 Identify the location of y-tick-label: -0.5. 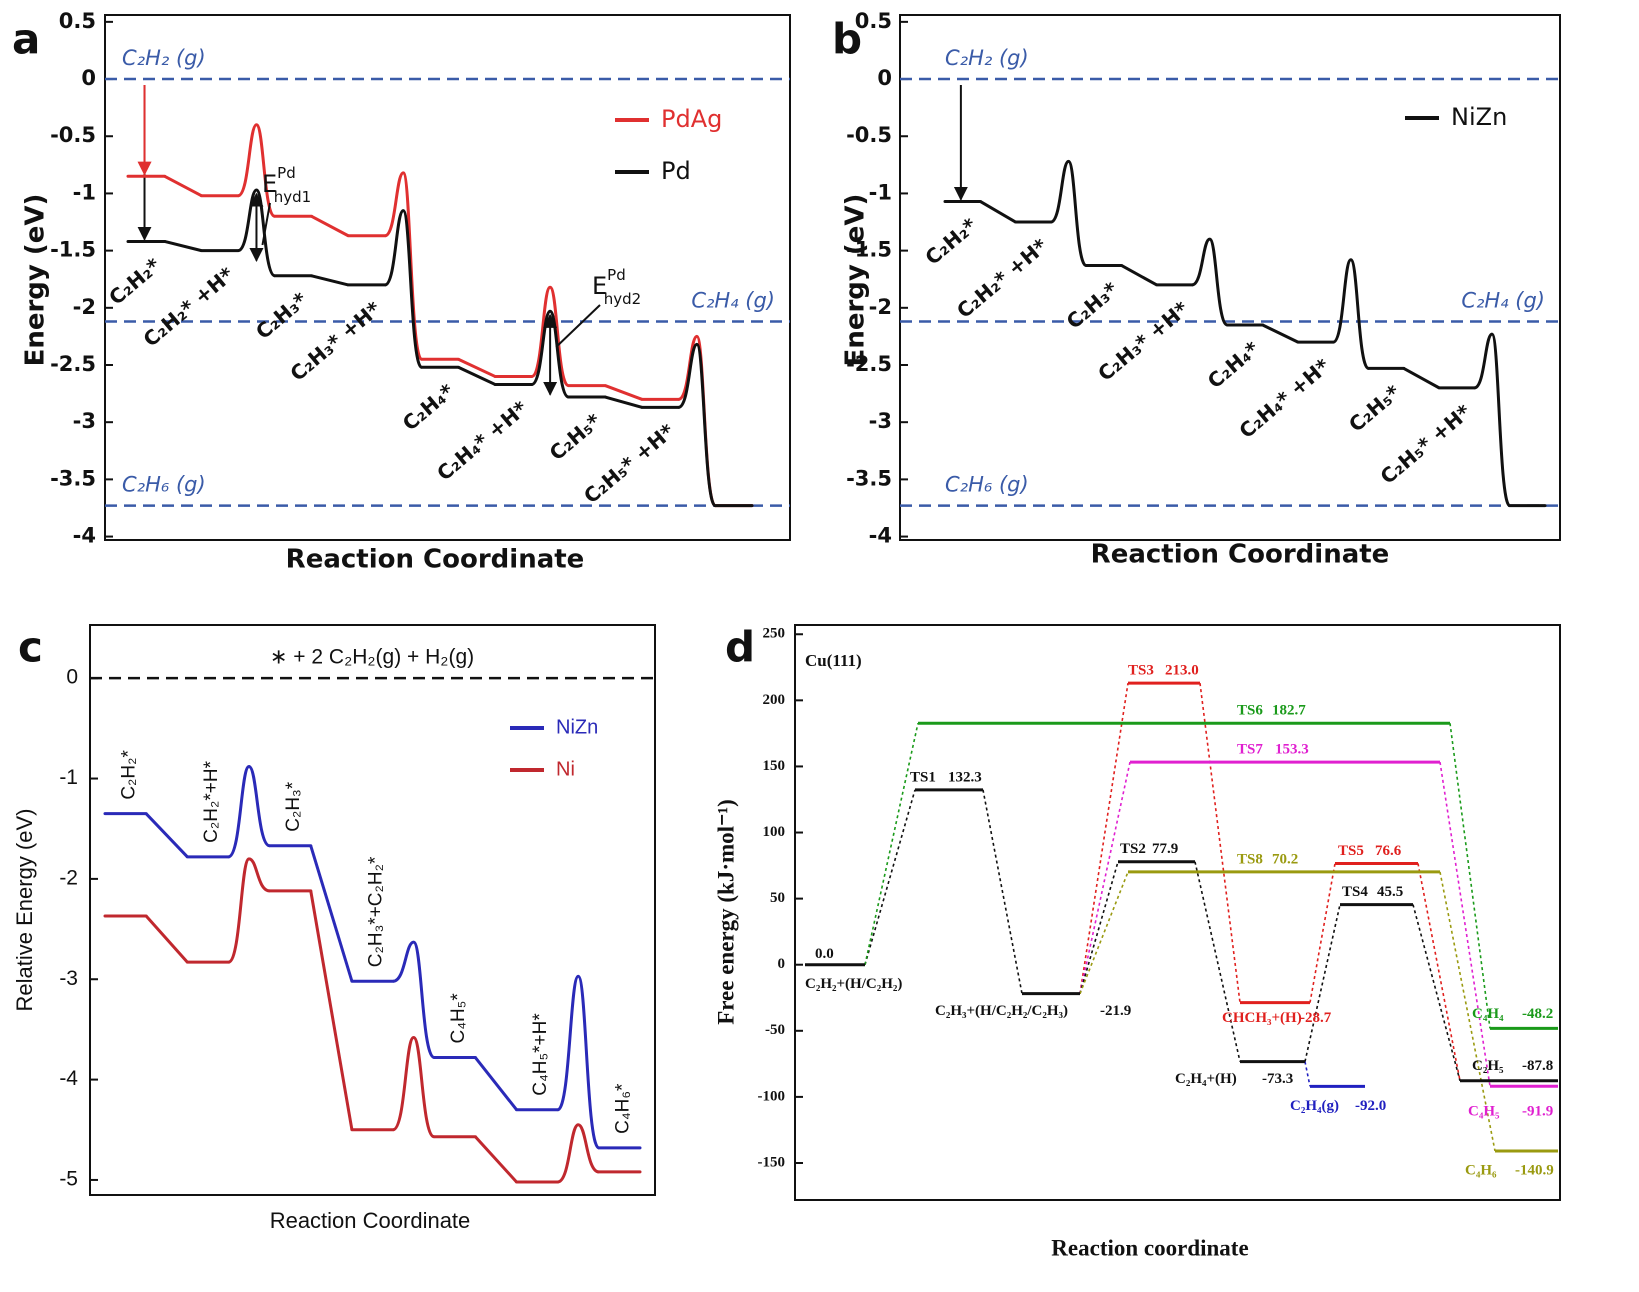
(869, 135).